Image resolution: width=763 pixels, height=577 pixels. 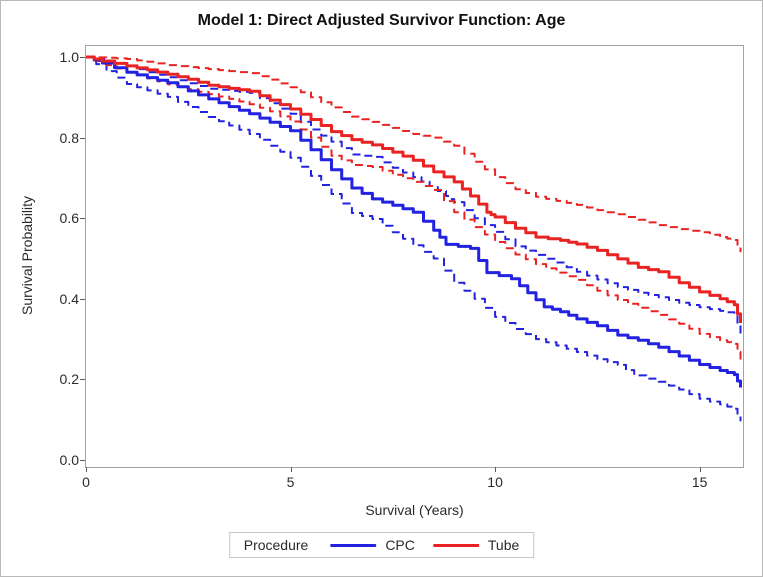 What do you see at coordinates (69, 379) in the screenshot?
I see `y-tick-label-0.2: 0.2` at bounding box center [69, 379].